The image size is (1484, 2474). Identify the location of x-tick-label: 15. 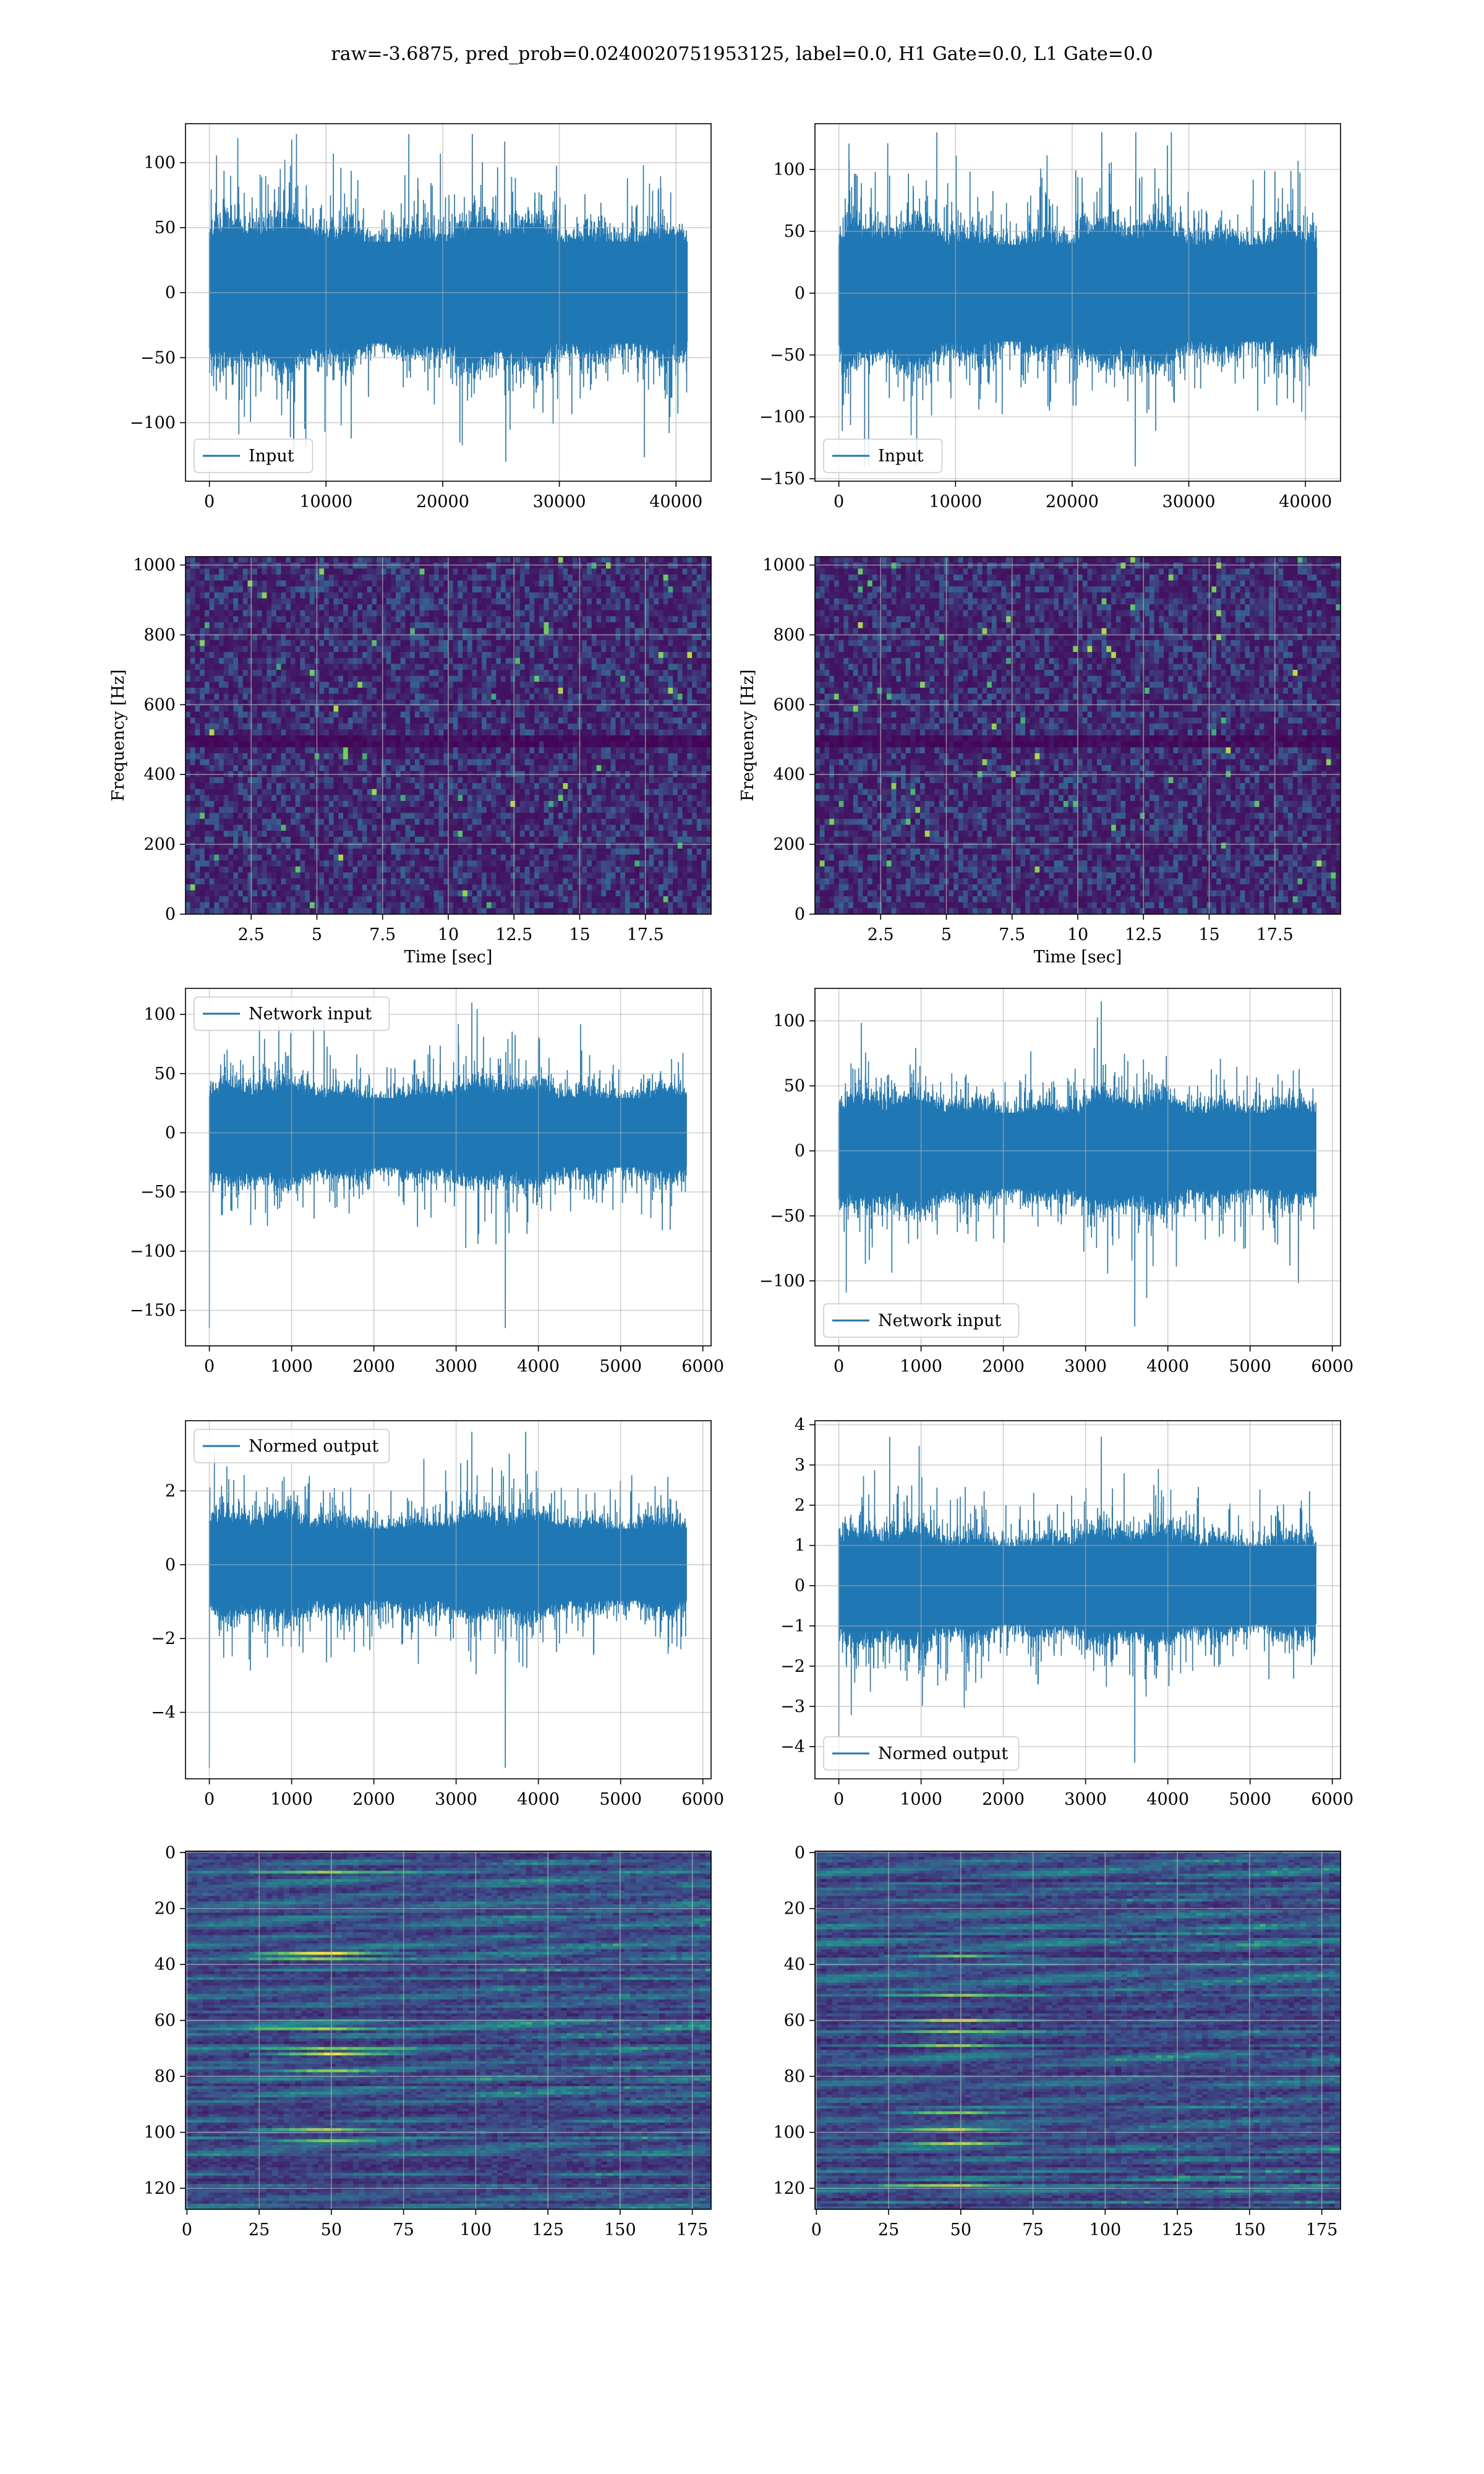
(579, 934).